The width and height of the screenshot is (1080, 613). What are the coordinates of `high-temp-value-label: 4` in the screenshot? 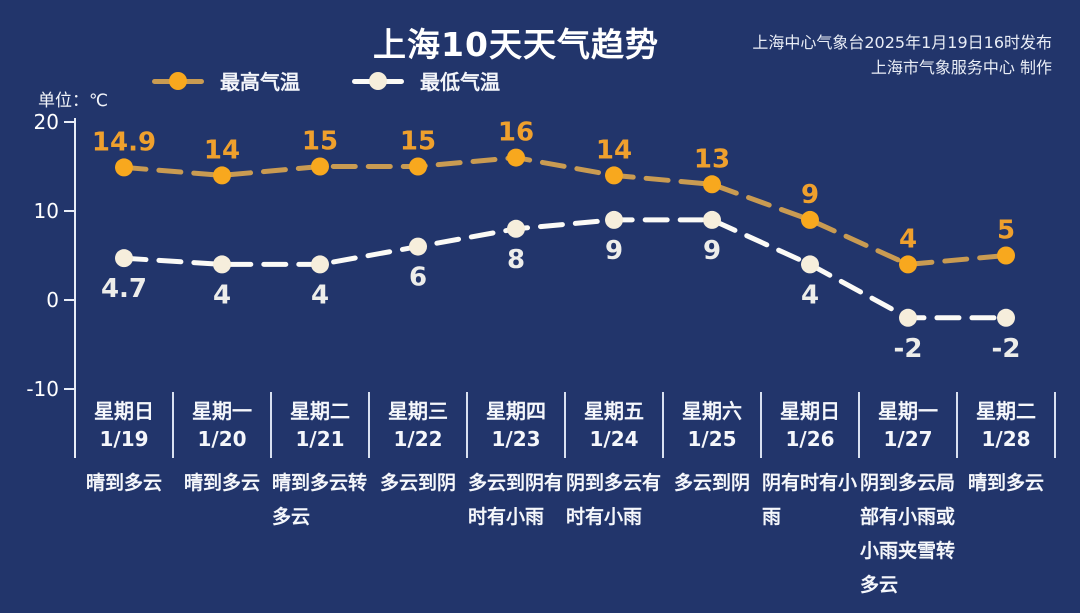 It's located at (908, 239).